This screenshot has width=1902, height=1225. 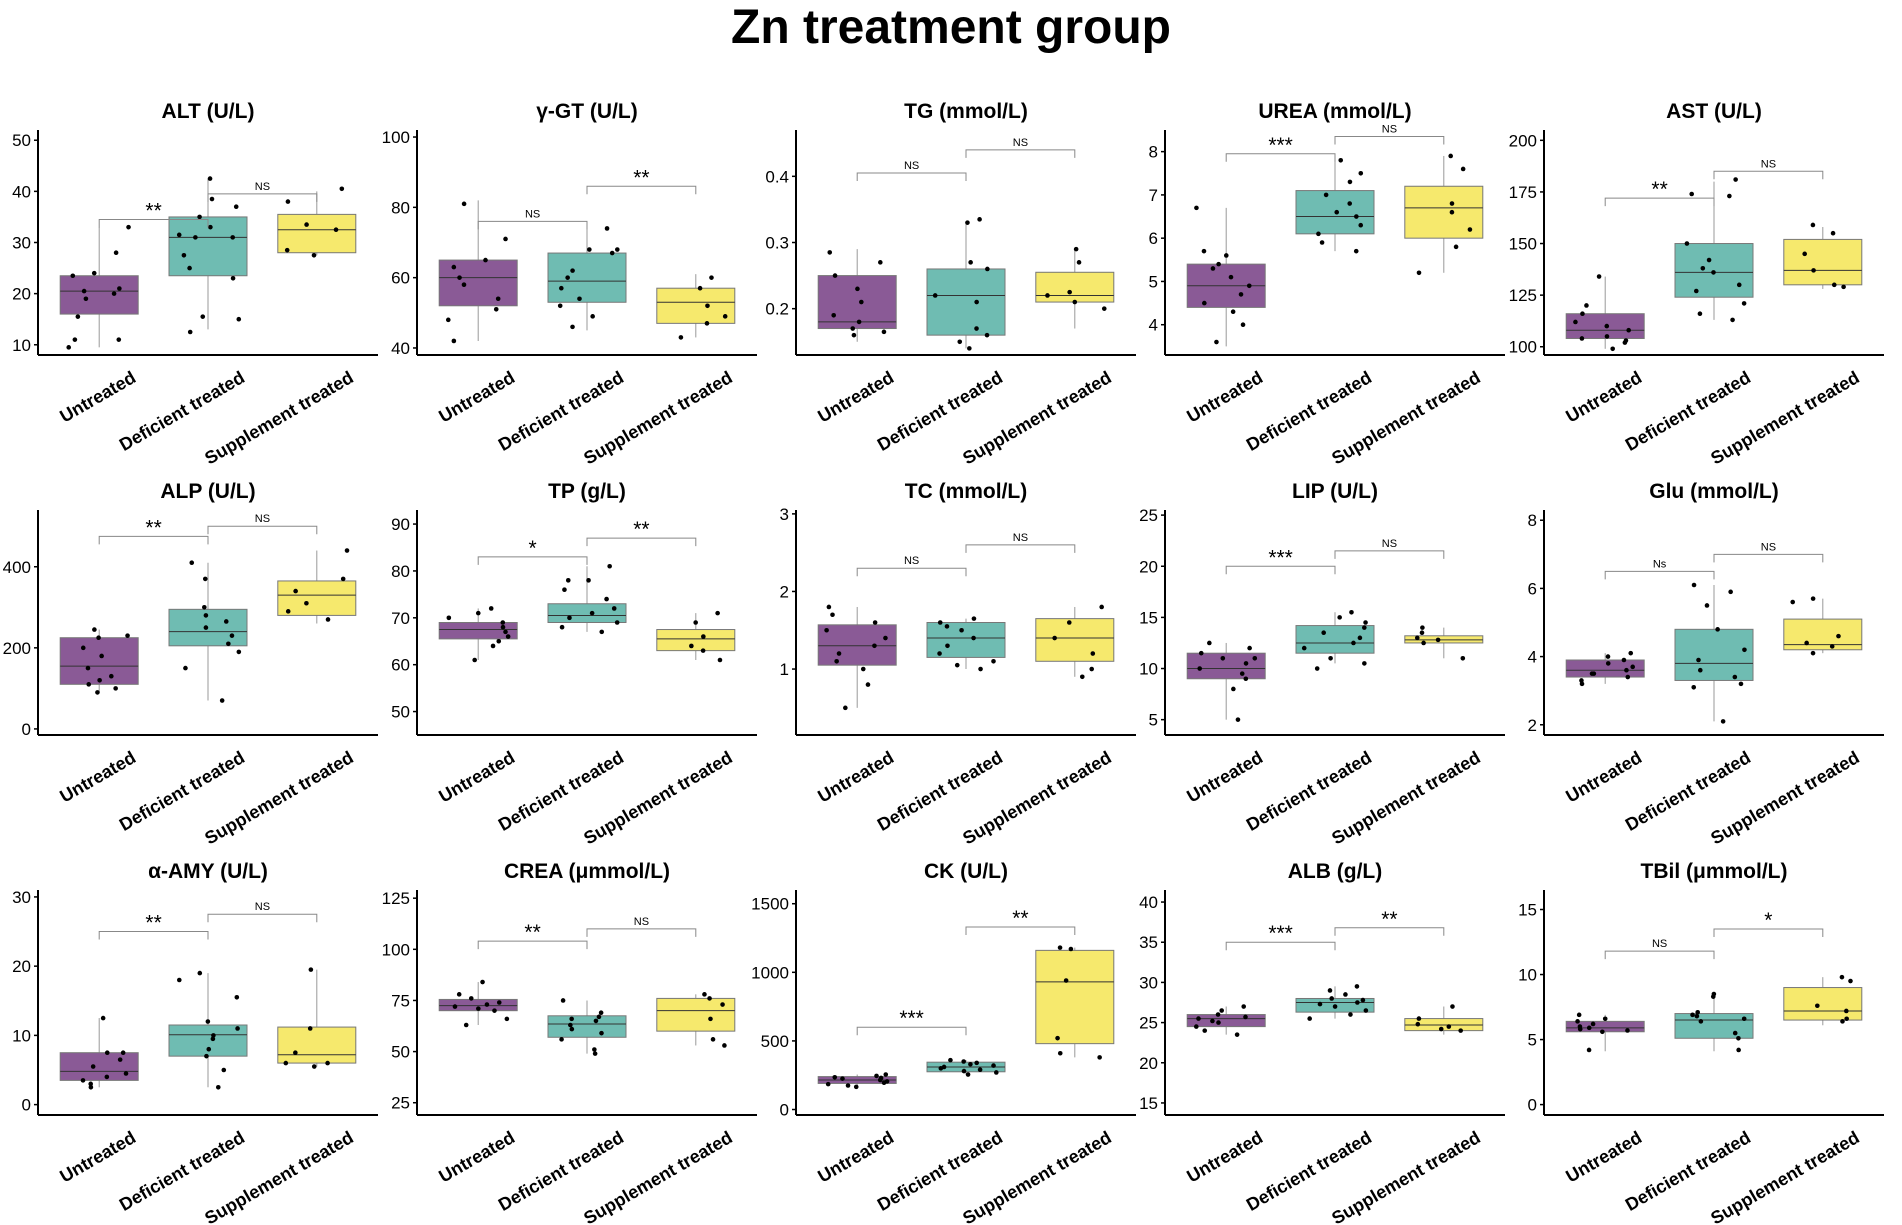 What do you see at coordinates (1148, 1023) in the screenshot?
I see `y-tick-label: 25` at bounding box center [1148, 1023].